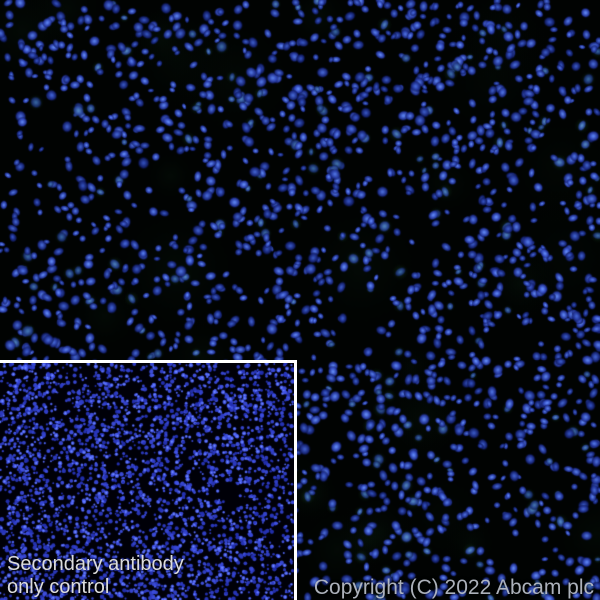 The image size is (600, 600). I want to click on inset-caption-line2: only control, so click(58, 587).